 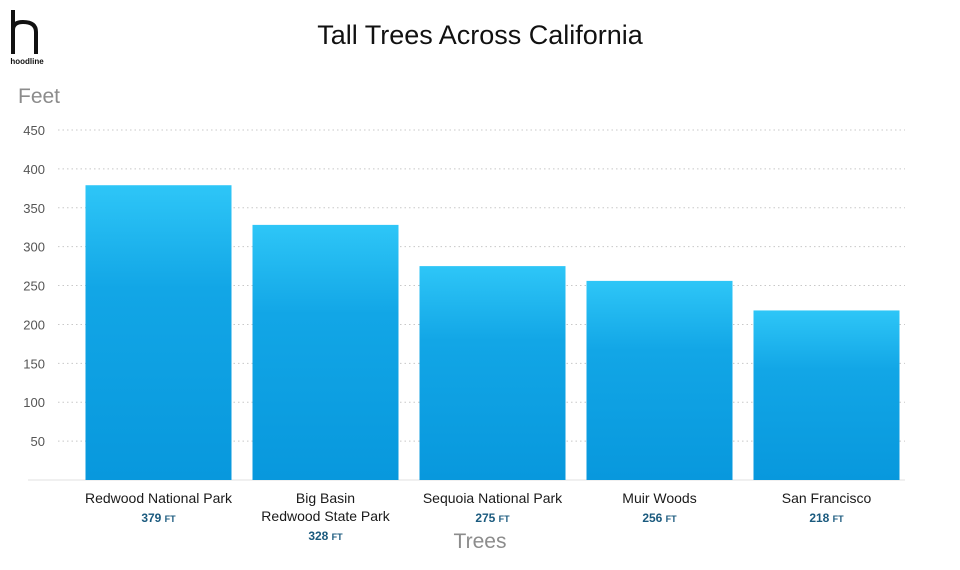 What do you see at coordinates (659, 498) in the screenshot?
I see `x-tick-label: Muir Woods` at bounding box center [659, 498].